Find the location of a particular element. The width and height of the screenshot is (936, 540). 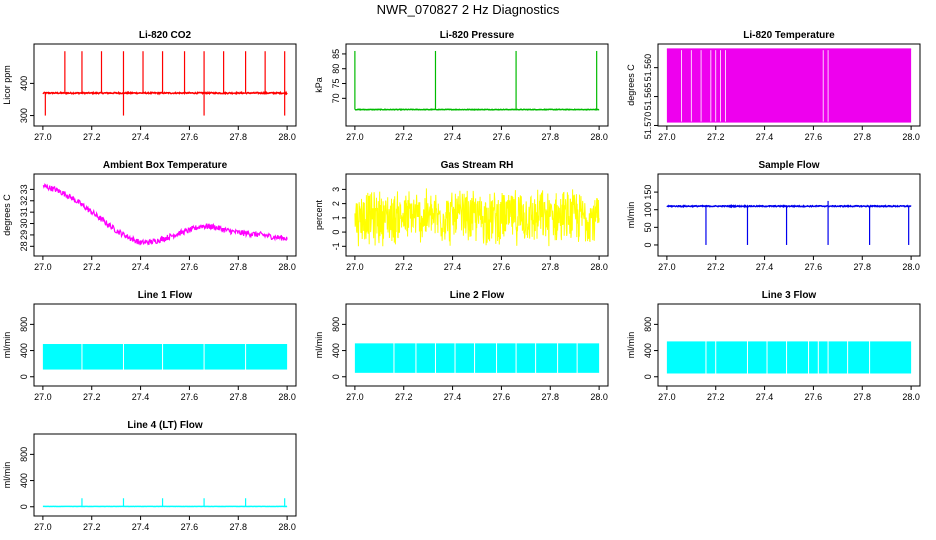

y-tick-label: -1 is located at coordinates (336, 246).